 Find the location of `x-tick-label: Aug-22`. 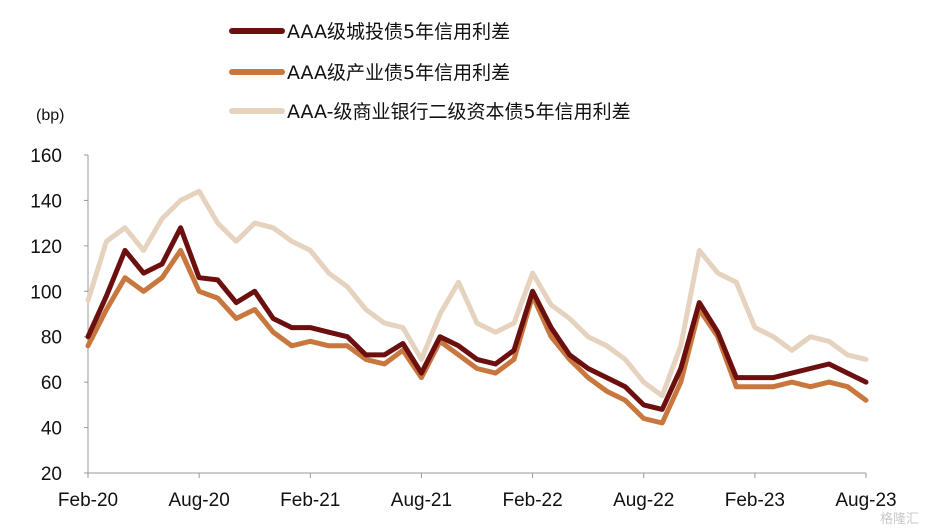

x-tick-label: Aug-22 is located at coordinates (643, 500).